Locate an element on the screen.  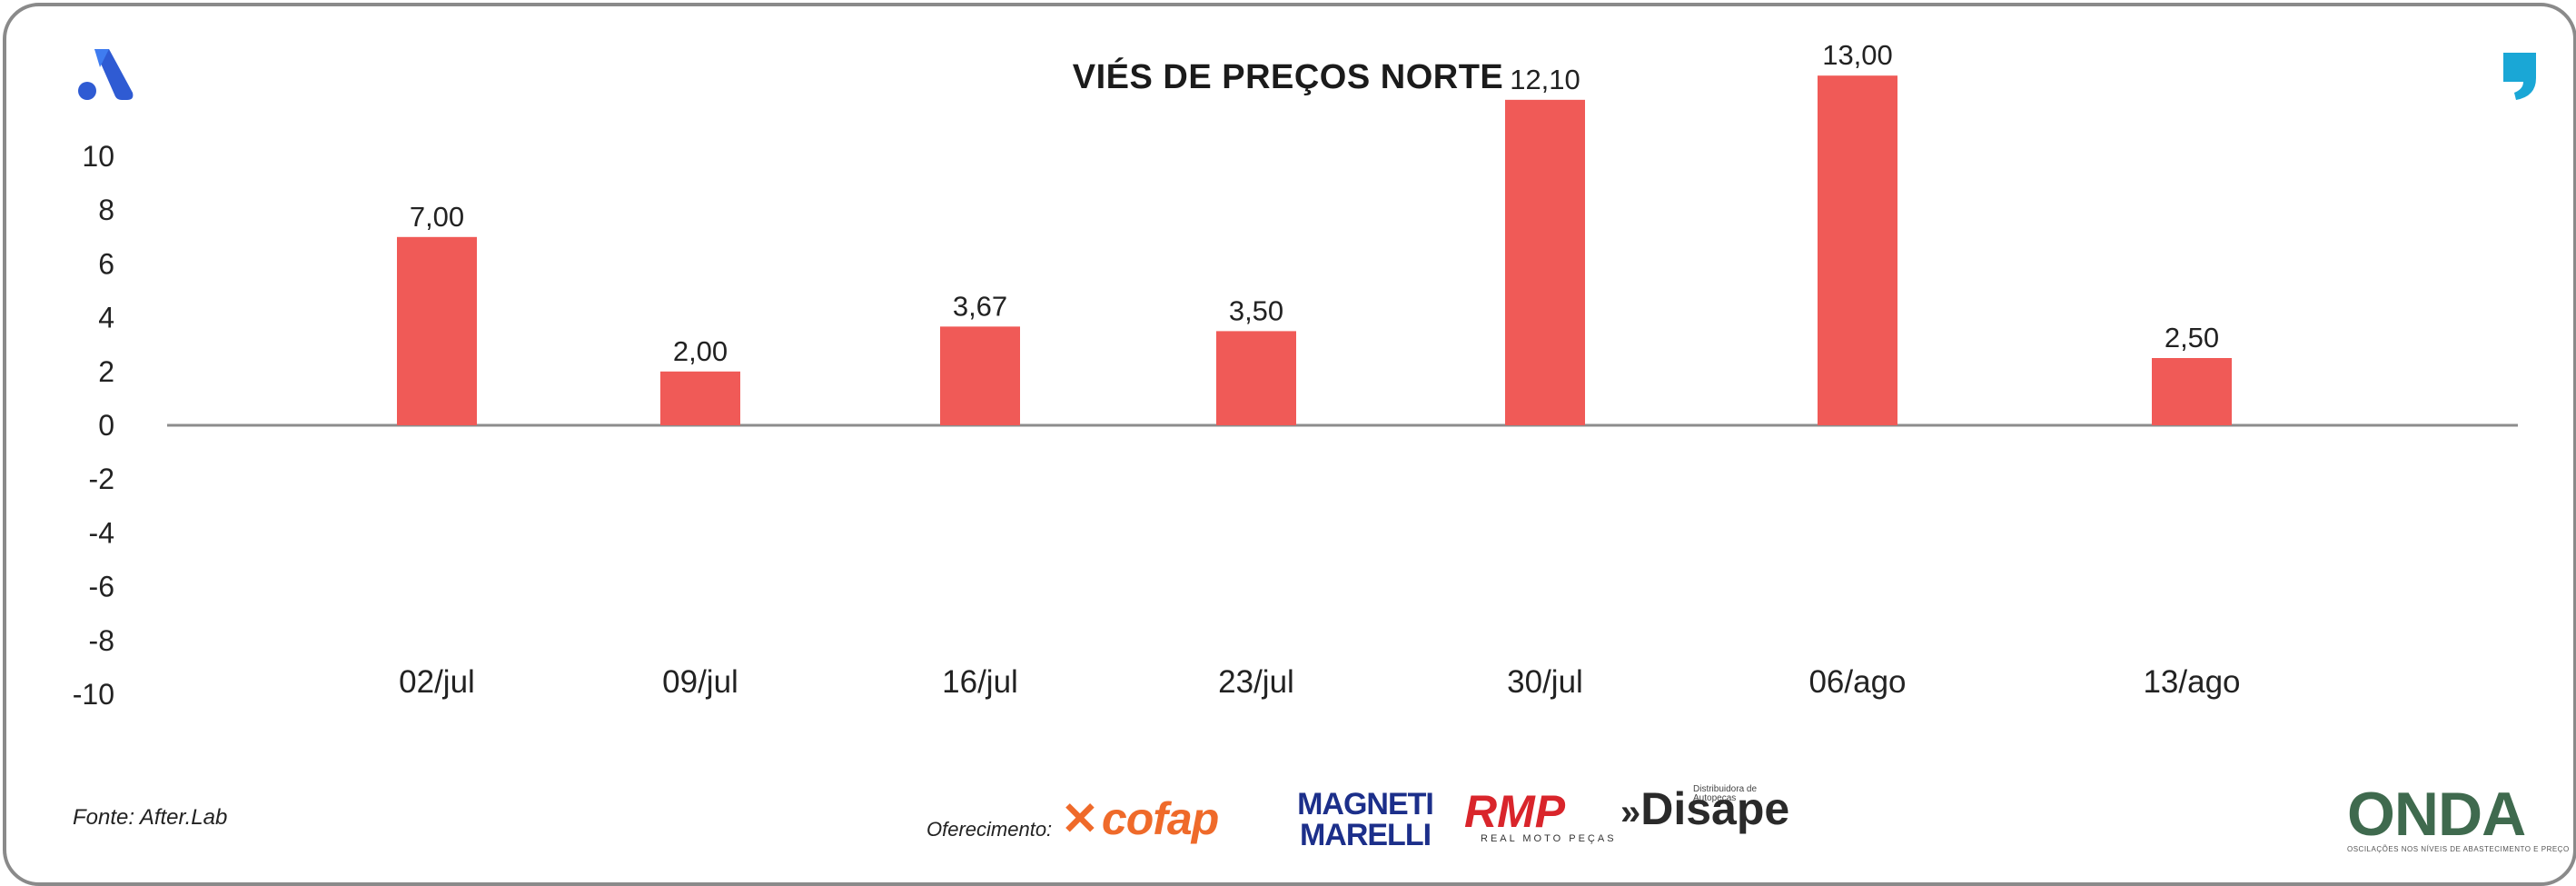
cofap-logo-text: cofap is located at coordinates (1160, 818).